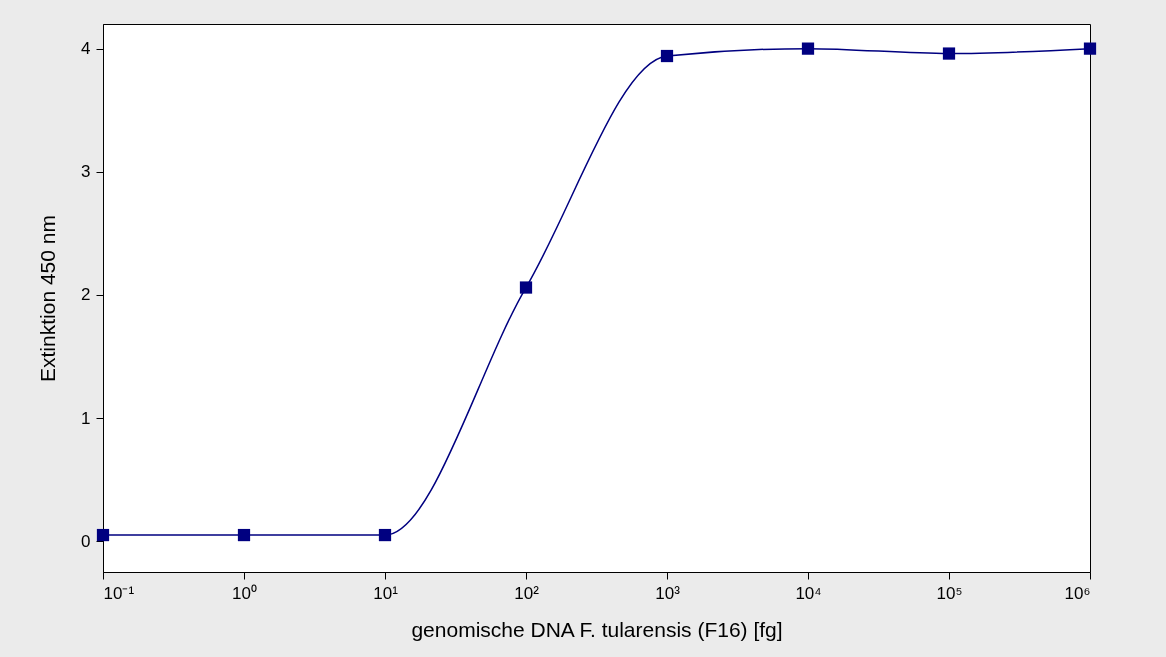 Image resolution: width=1166 pixels, height=657 pixels. Describe the element at coordinates (949, 593) in the screenshot. I see `x-tick-label: 10⁵` at that location.